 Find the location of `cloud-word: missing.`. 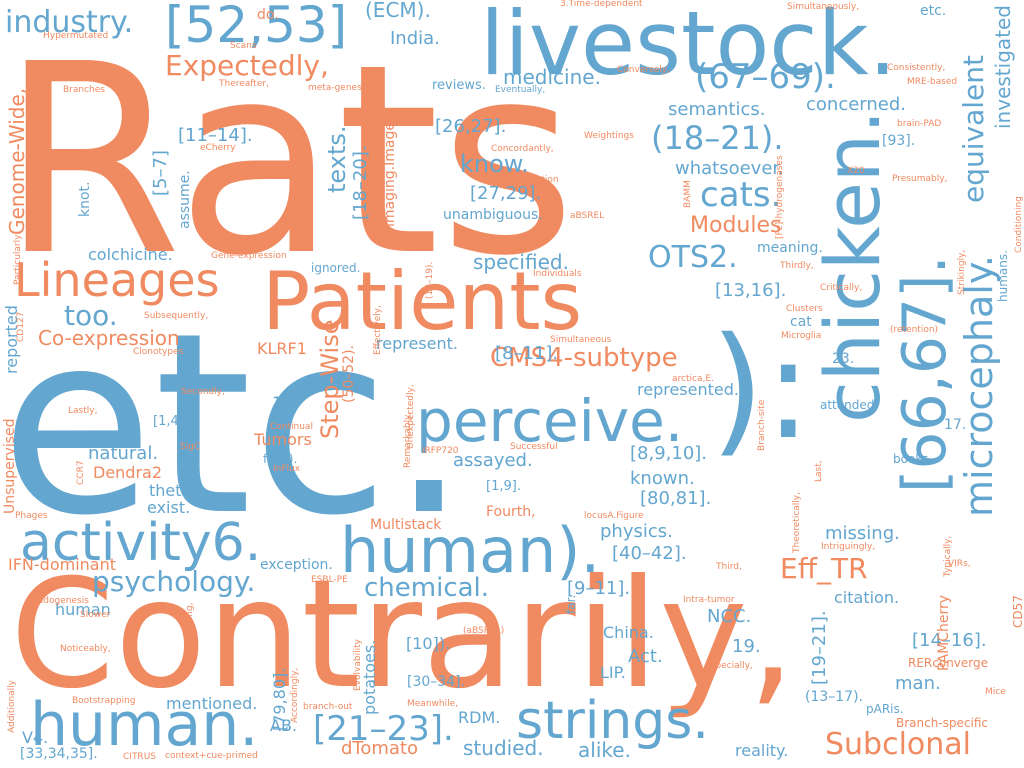

cloud-word: missing. is located at coordinates (862, 533).